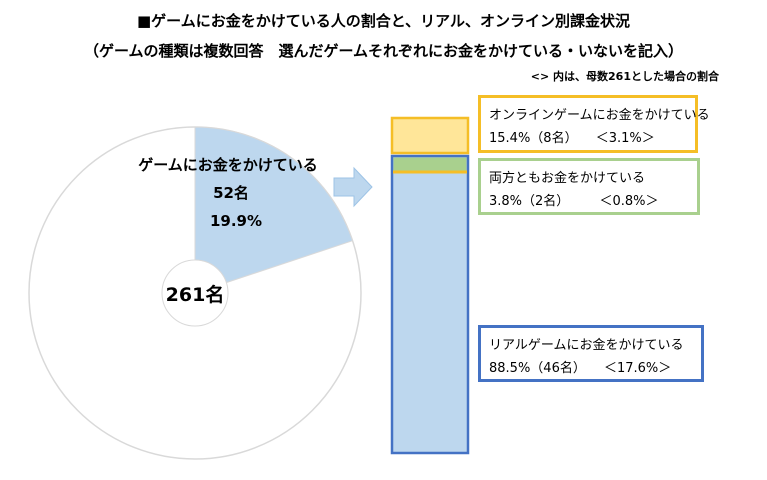 This screenshot has width=767, height=480. I want to click on legend-overall-real: ＜17.6%＞, so click(637, 368).